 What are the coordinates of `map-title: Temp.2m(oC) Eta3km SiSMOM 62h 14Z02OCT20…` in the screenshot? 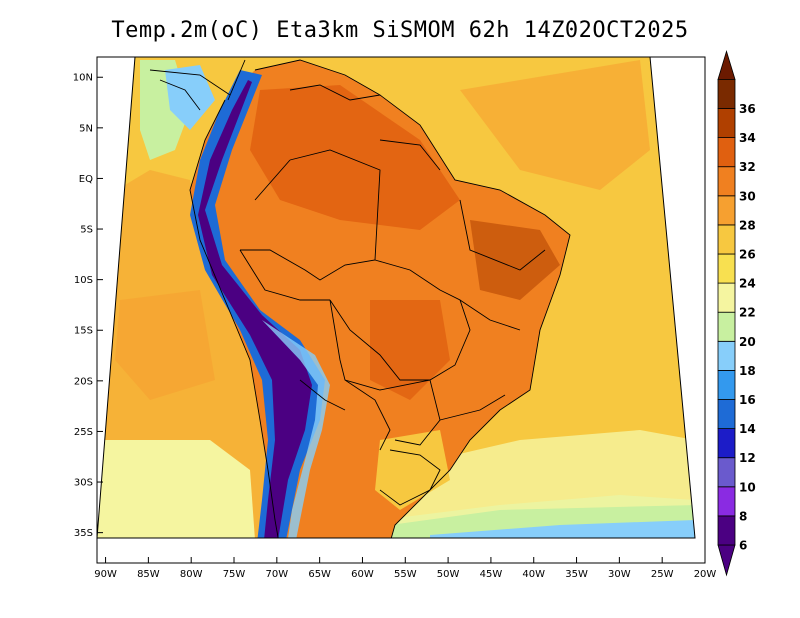 It's located at (400, 30).